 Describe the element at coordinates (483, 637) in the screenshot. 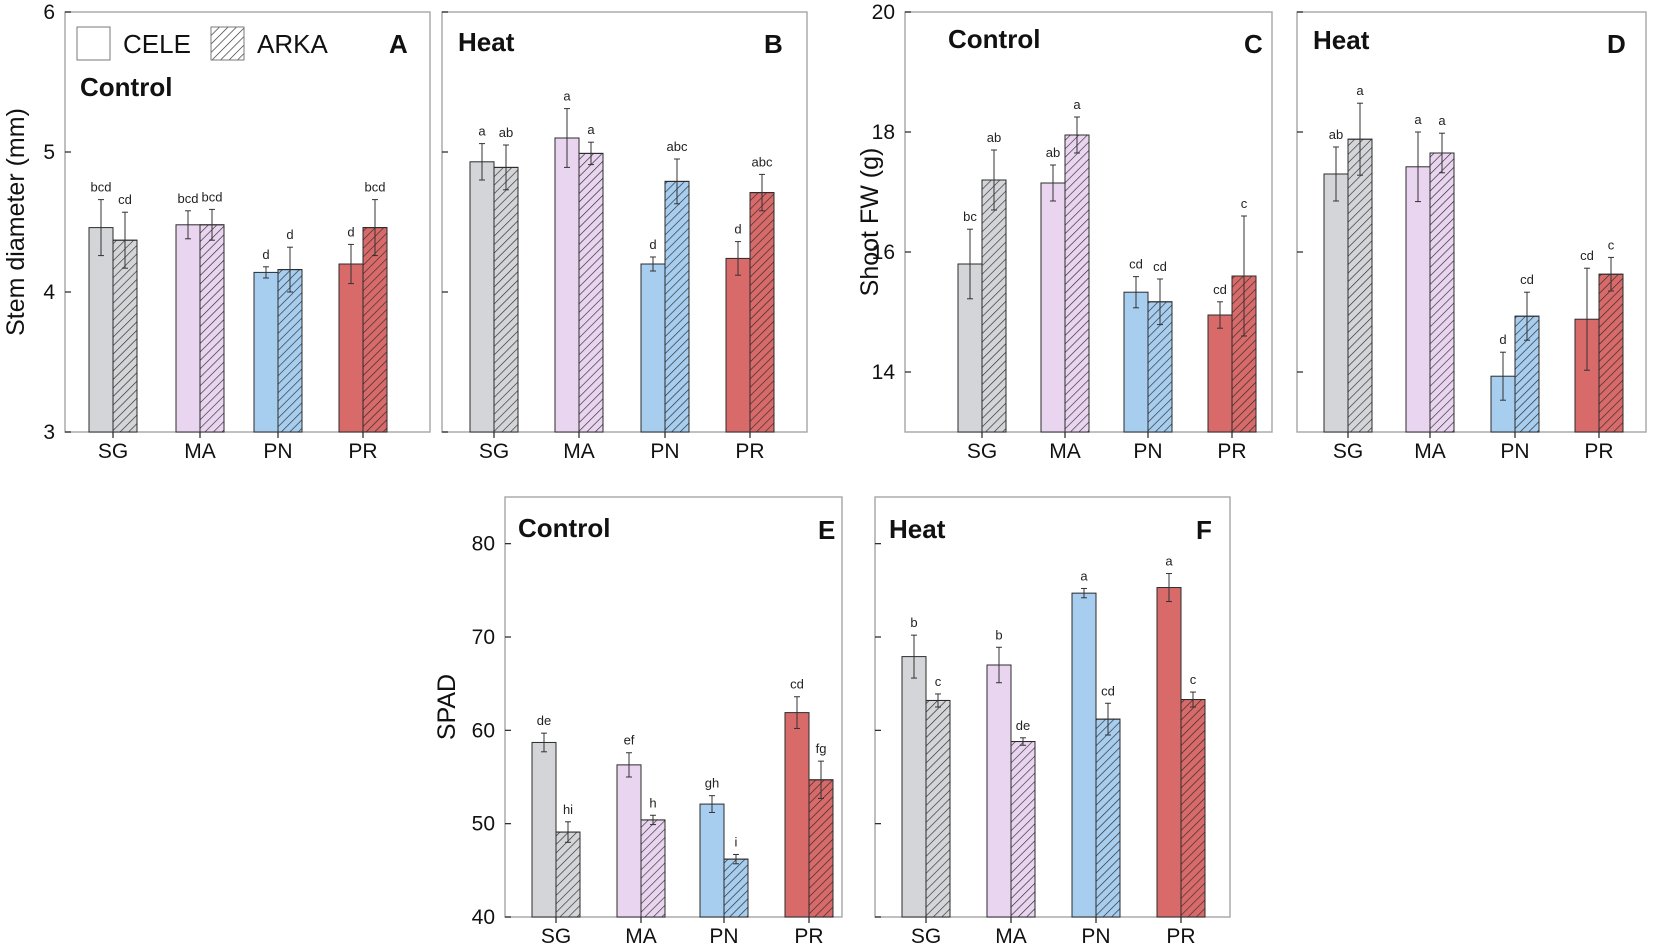

I see `panel-E-ytick-label-70: 70` at that location.